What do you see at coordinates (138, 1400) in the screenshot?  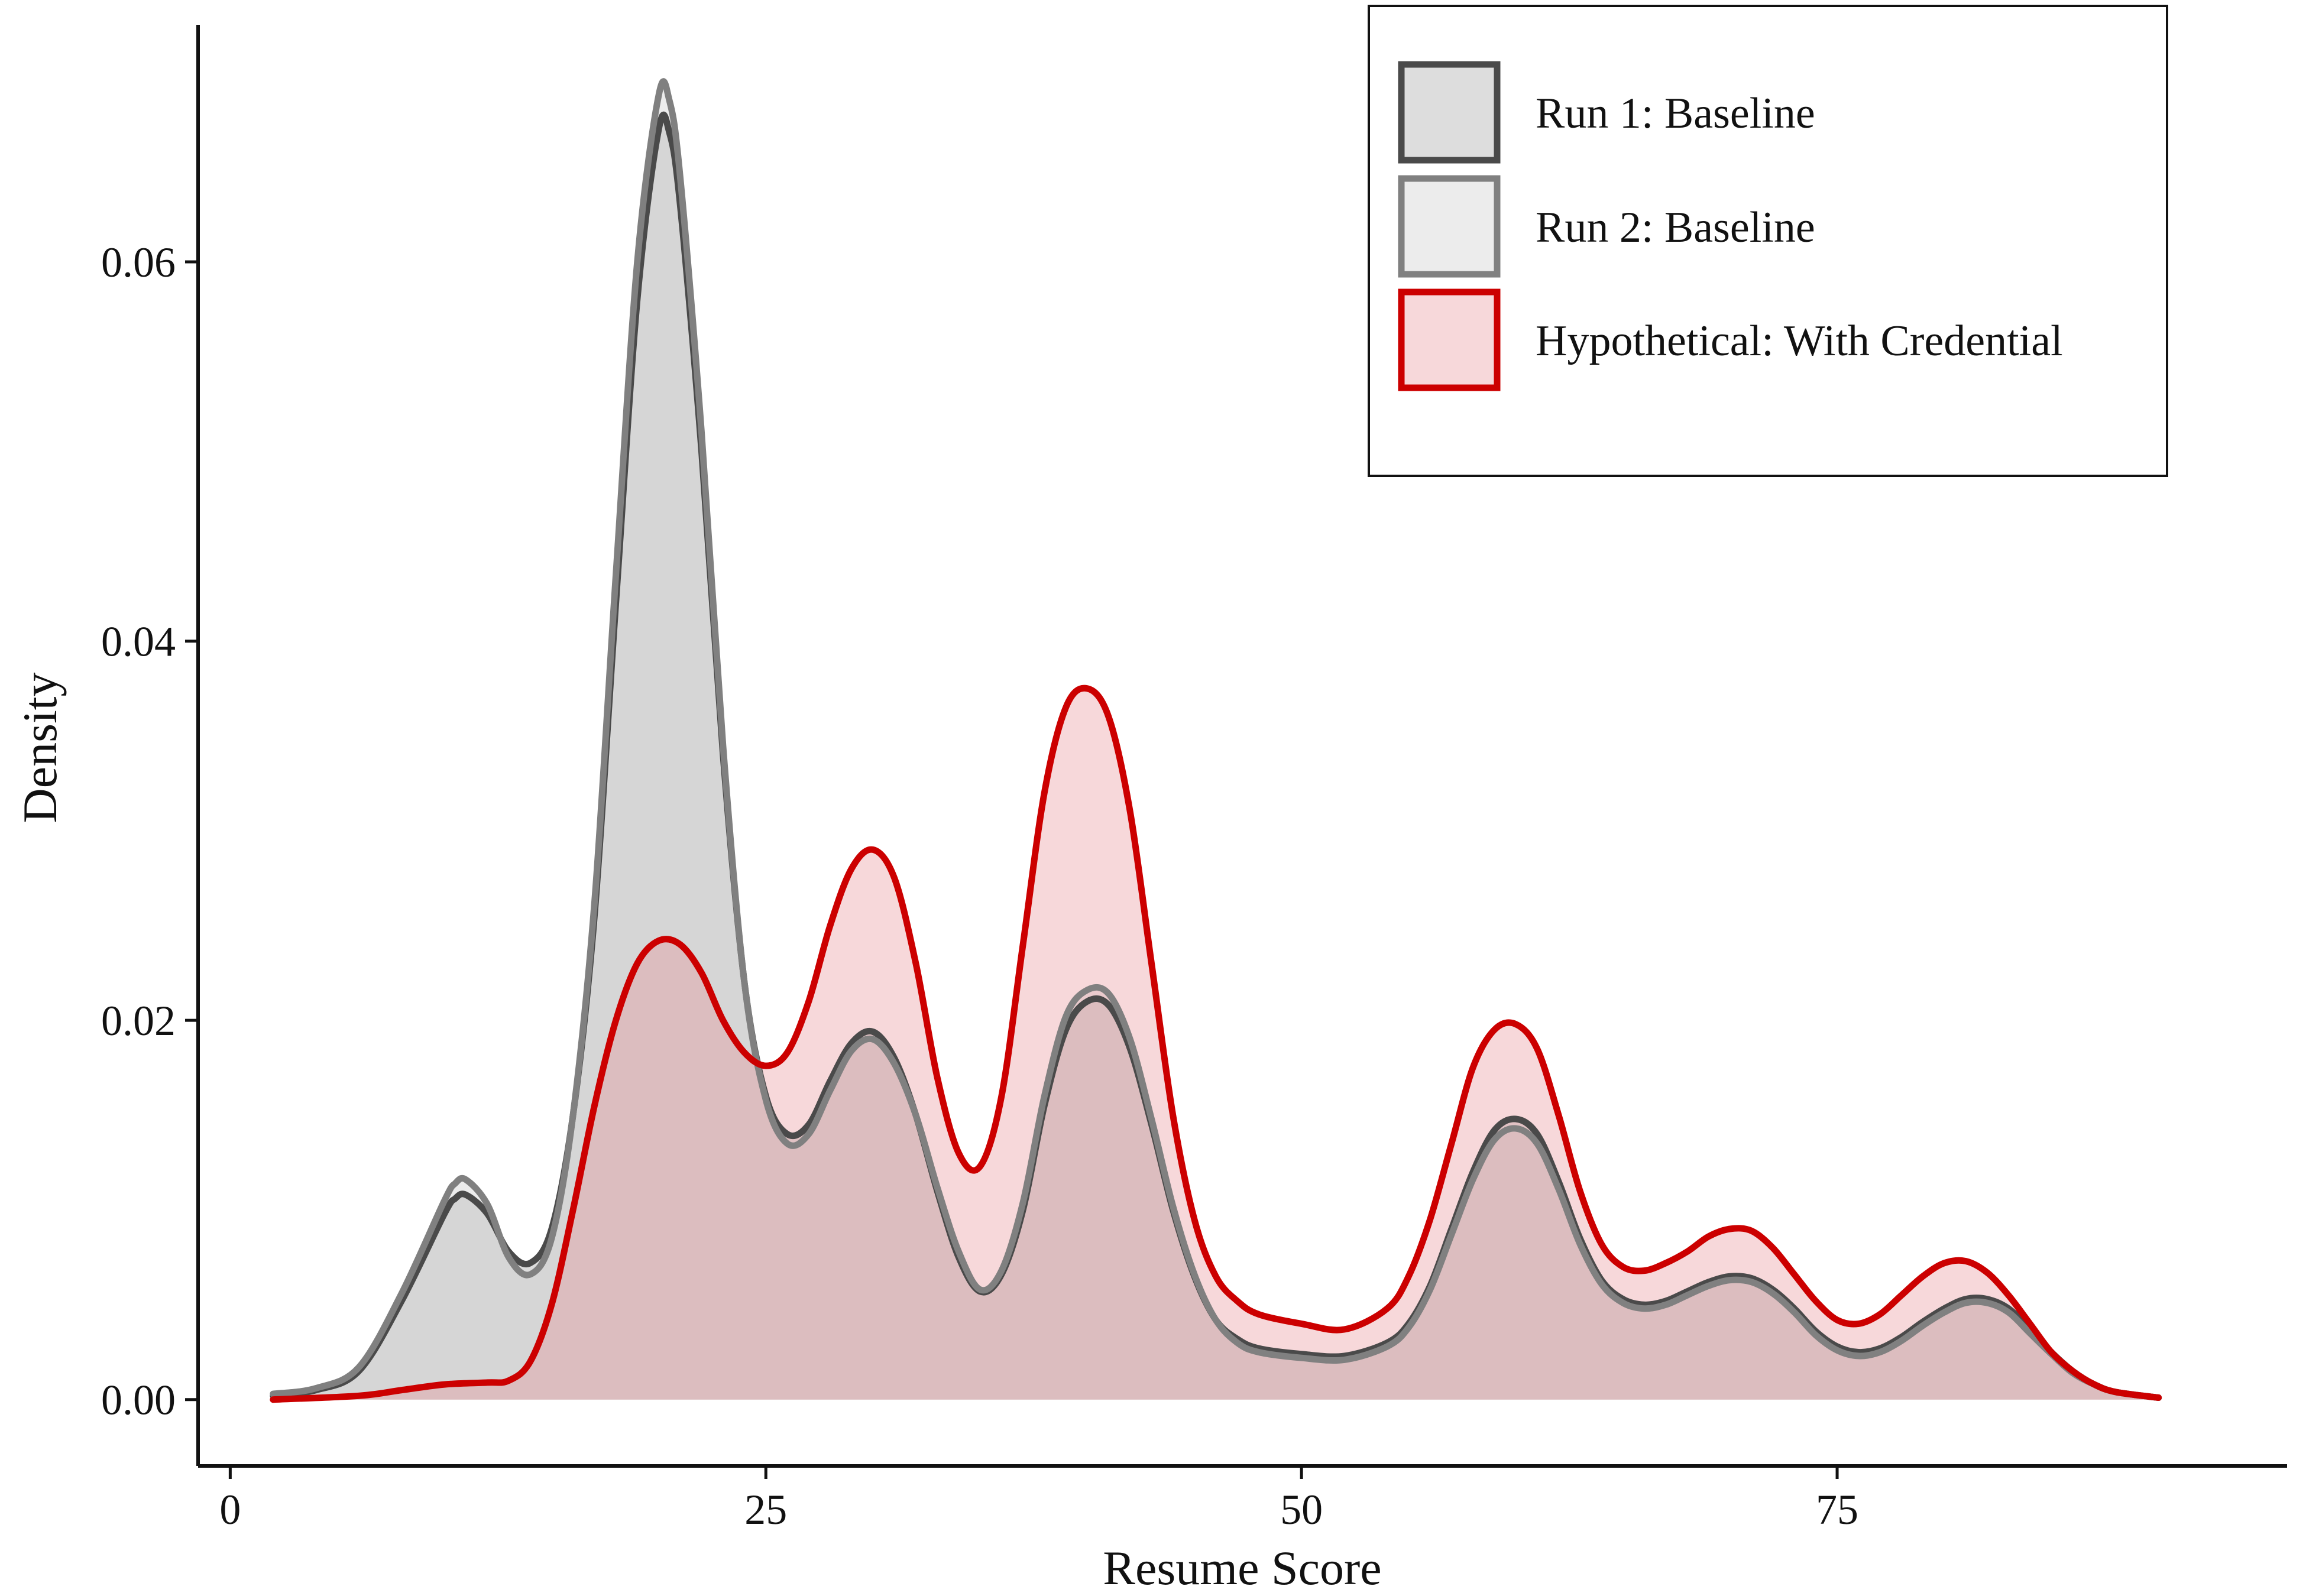 I see `y-tick-label: 0.00` at bounding box center [138, 1400].